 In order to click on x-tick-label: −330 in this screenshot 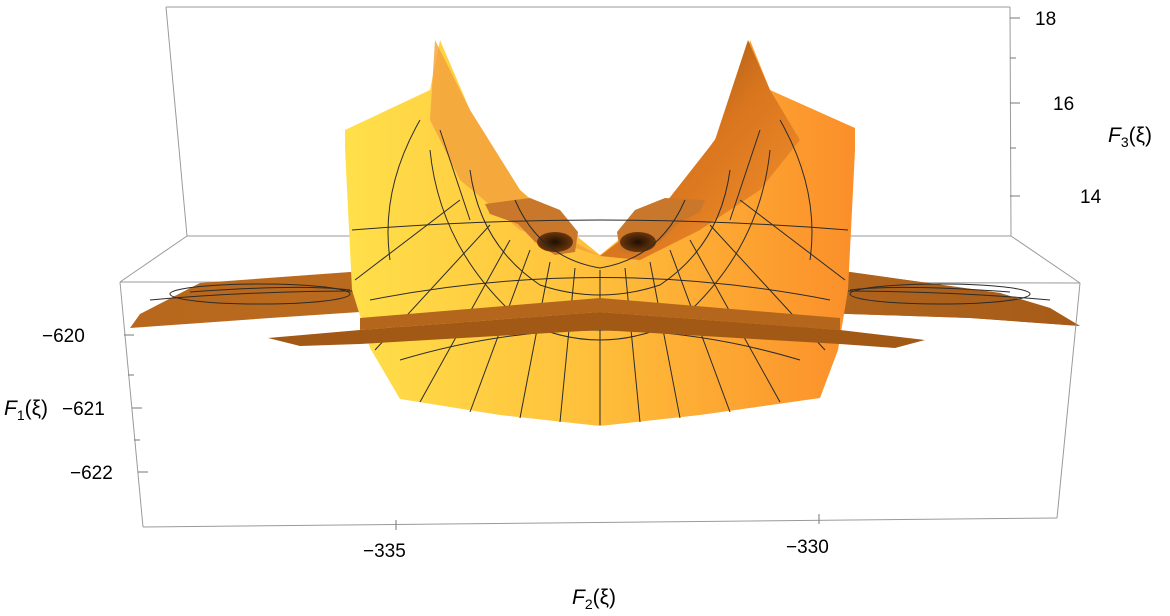, I will do `click(807, 547)`.